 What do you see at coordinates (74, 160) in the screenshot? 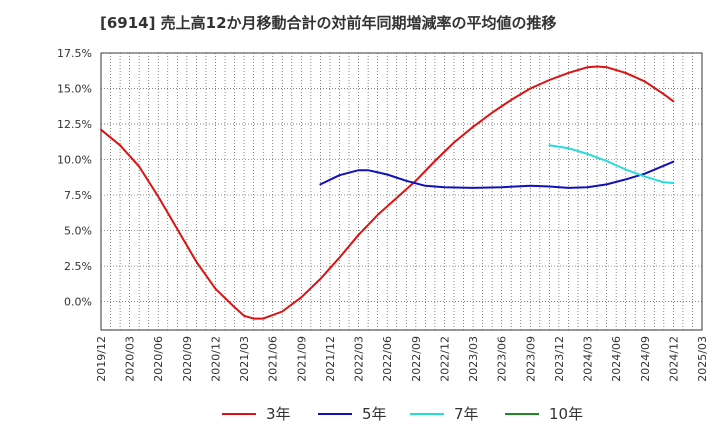
I see `y-tick-label: 10.0%` at bounding box center [74, 160].